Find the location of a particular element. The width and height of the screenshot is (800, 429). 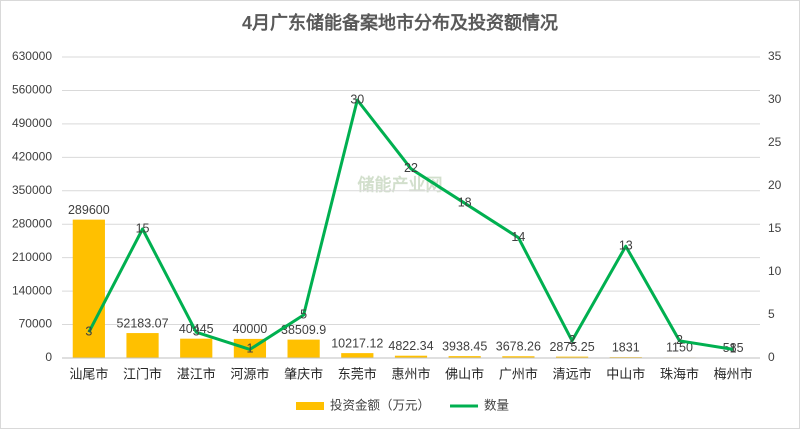

watermark: 储能产业网 is located at coordinates (400, 184).